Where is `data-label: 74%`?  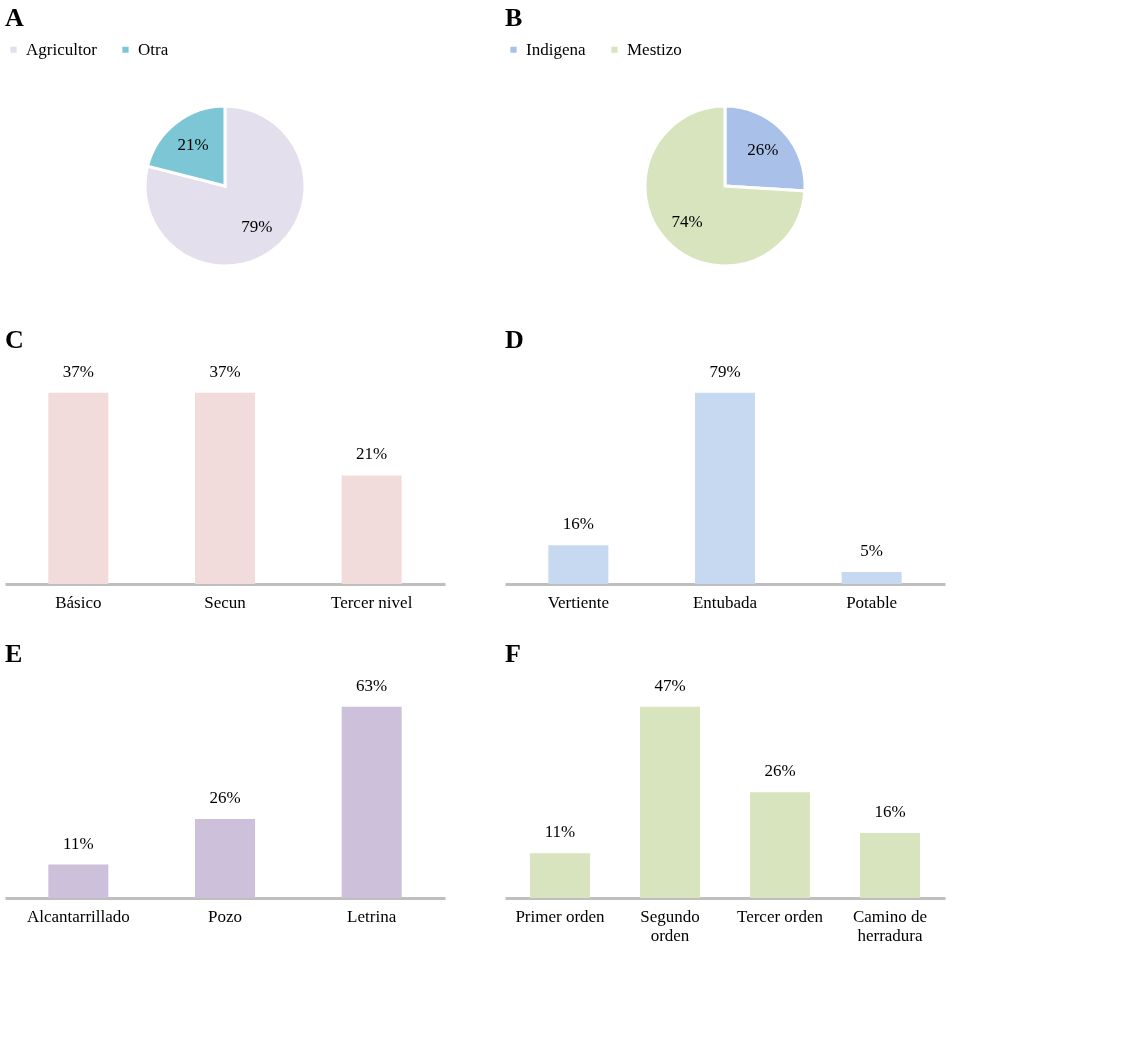
data-label: 74% is located at coordinates (687, 221).